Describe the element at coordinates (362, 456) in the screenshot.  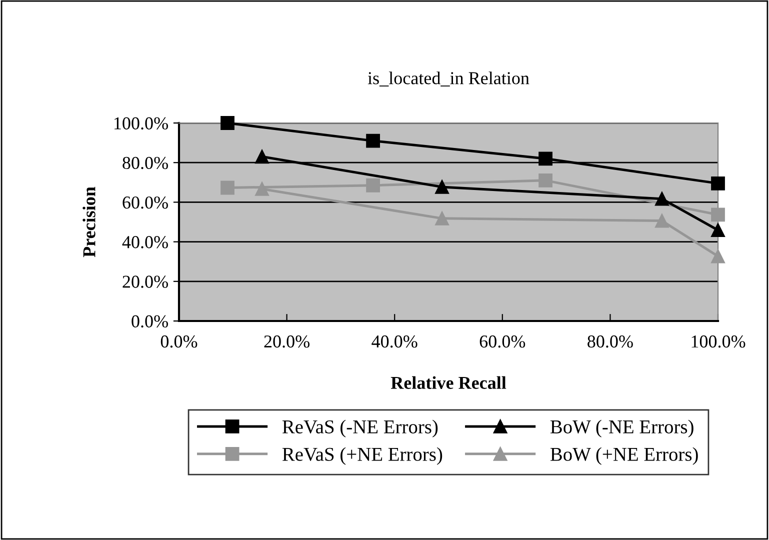
I see `legend-label: ReVaS (+NE Errors)` at that location.